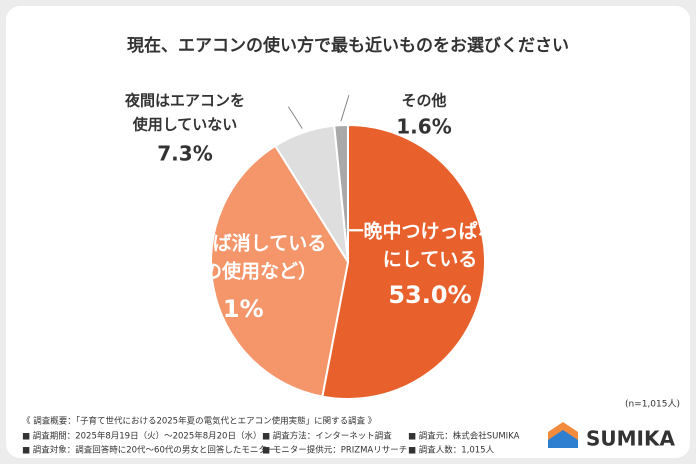  What do you see at coordinates (148, 450) in the screenshot?
I see `footer-item: ■ 調査対象：調査回答時に20代～60代の男女と回答したモニター` at bounding box center [148, 450].